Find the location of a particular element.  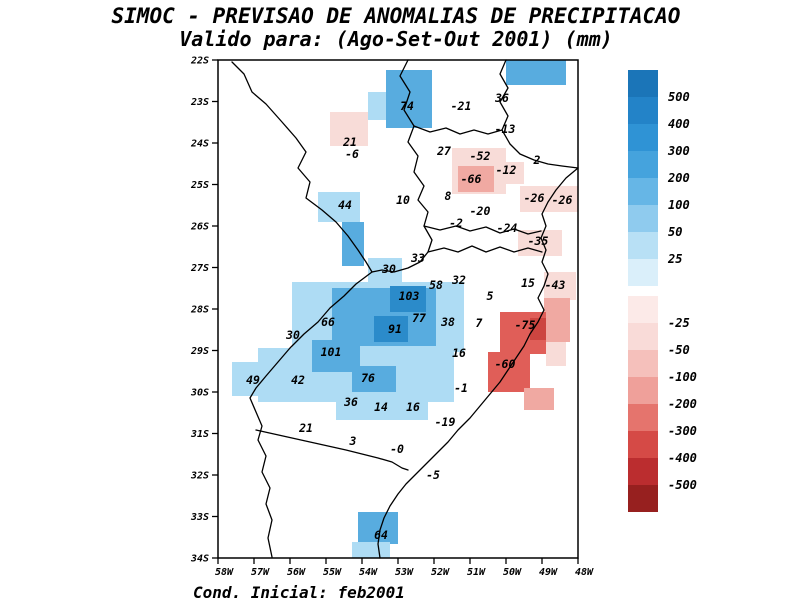

anomaly-value-label: 42 is located at coordinates (298, 380).